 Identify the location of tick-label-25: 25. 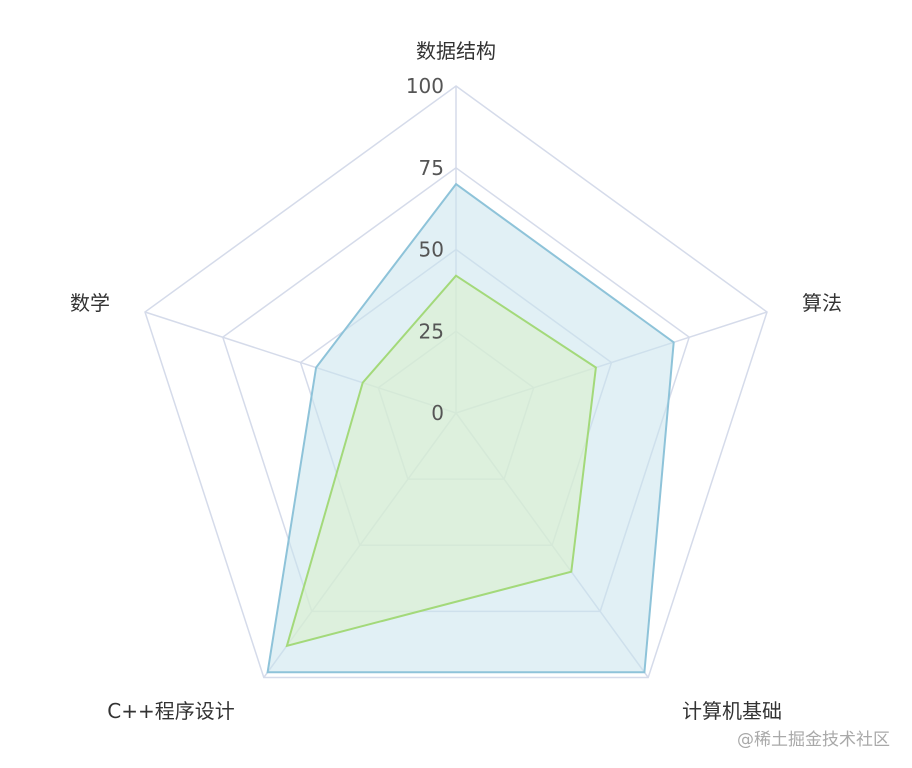
(431, 331).